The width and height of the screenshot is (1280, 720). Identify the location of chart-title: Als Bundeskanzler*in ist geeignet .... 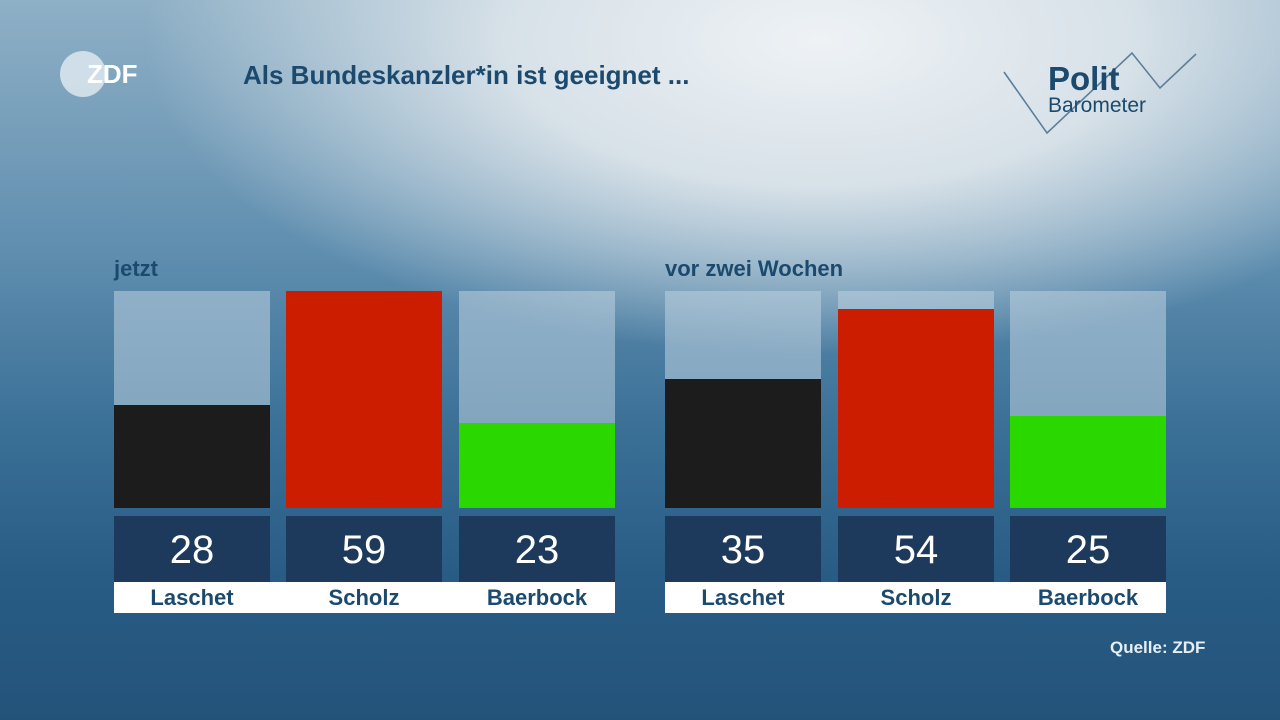
(466, 75).